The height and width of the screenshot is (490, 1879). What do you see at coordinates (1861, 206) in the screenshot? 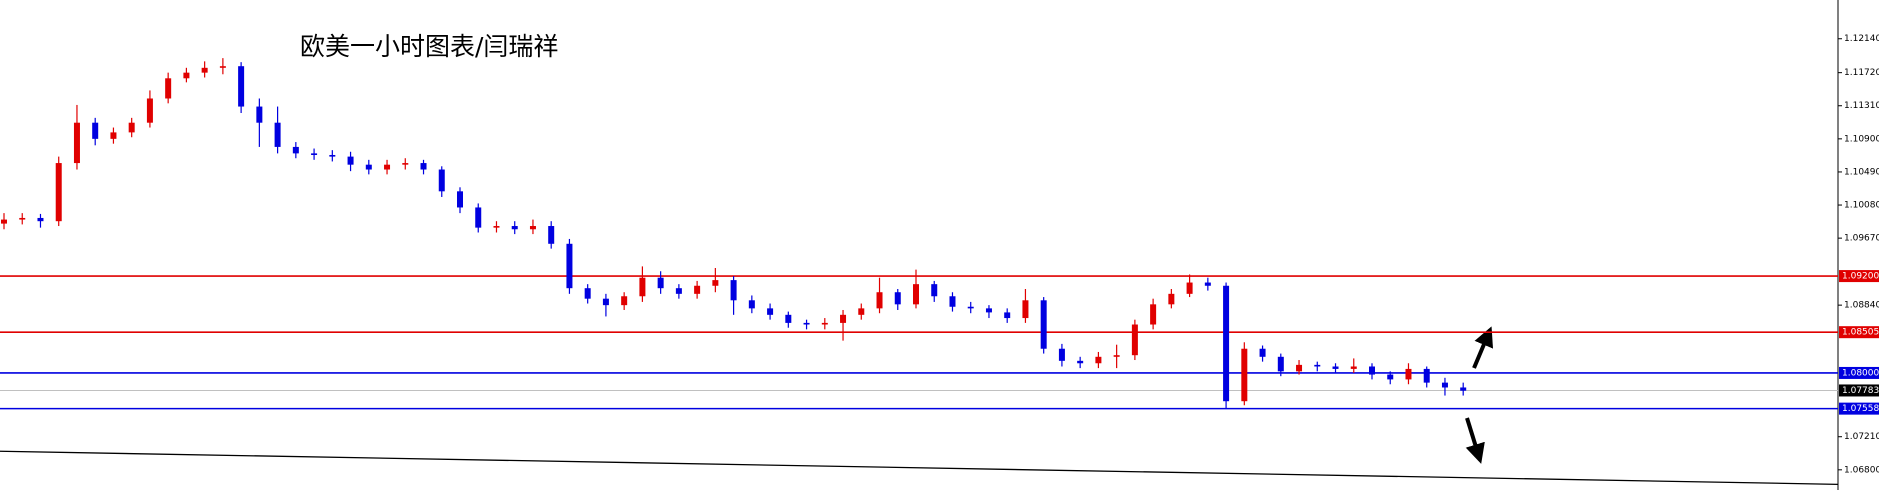
I see `y-tick-label: 1.10080` at bounding box center [1861, 206].